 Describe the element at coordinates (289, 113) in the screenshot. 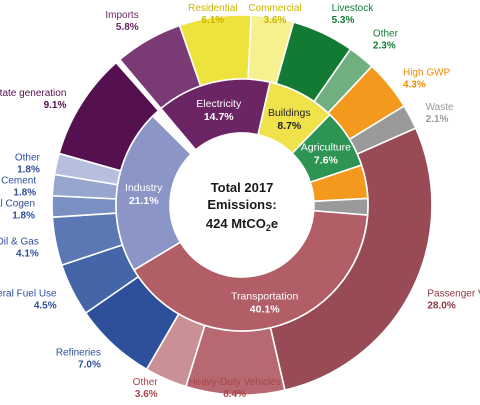

I see `inner-label-buildings: Buildings` at that location.